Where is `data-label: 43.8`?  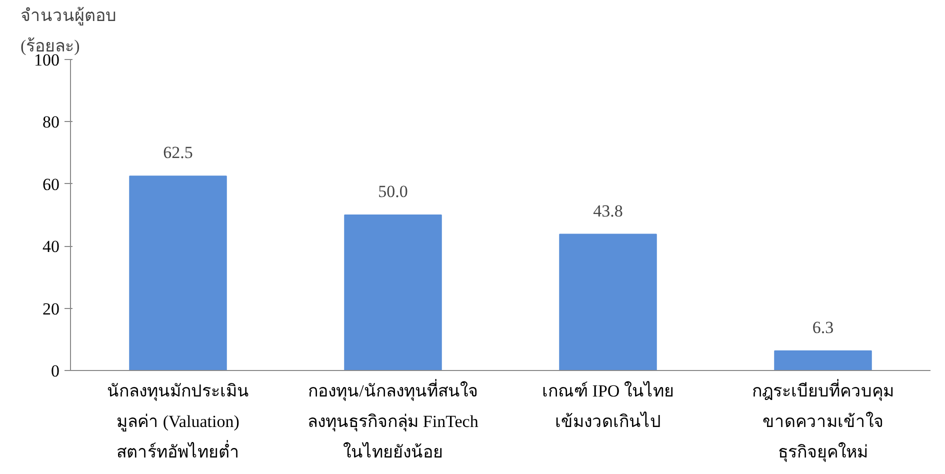 data-label: 43.8 is located at coordinates (608, 210).